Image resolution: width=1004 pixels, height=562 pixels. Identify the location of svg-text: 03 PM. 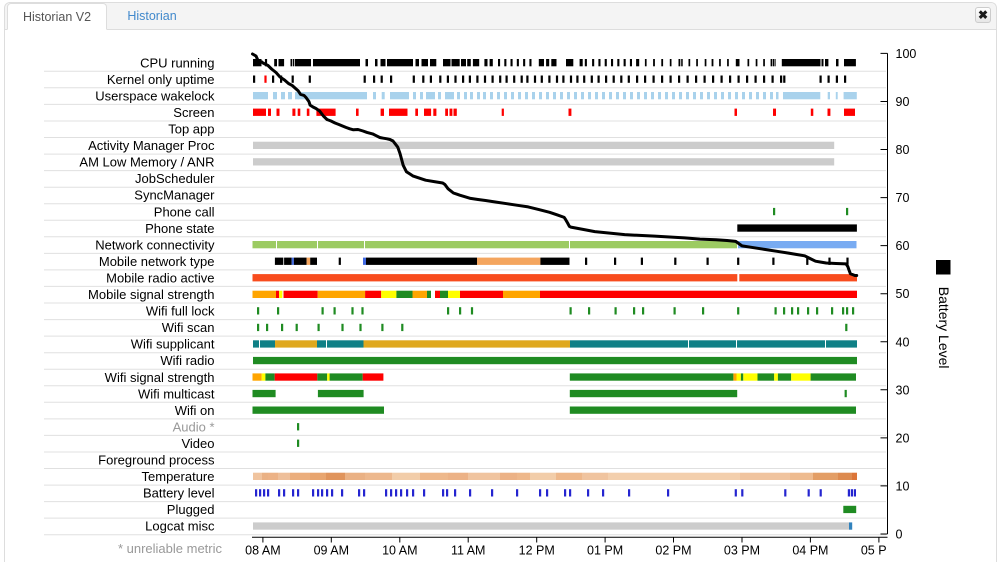
(742, 551).